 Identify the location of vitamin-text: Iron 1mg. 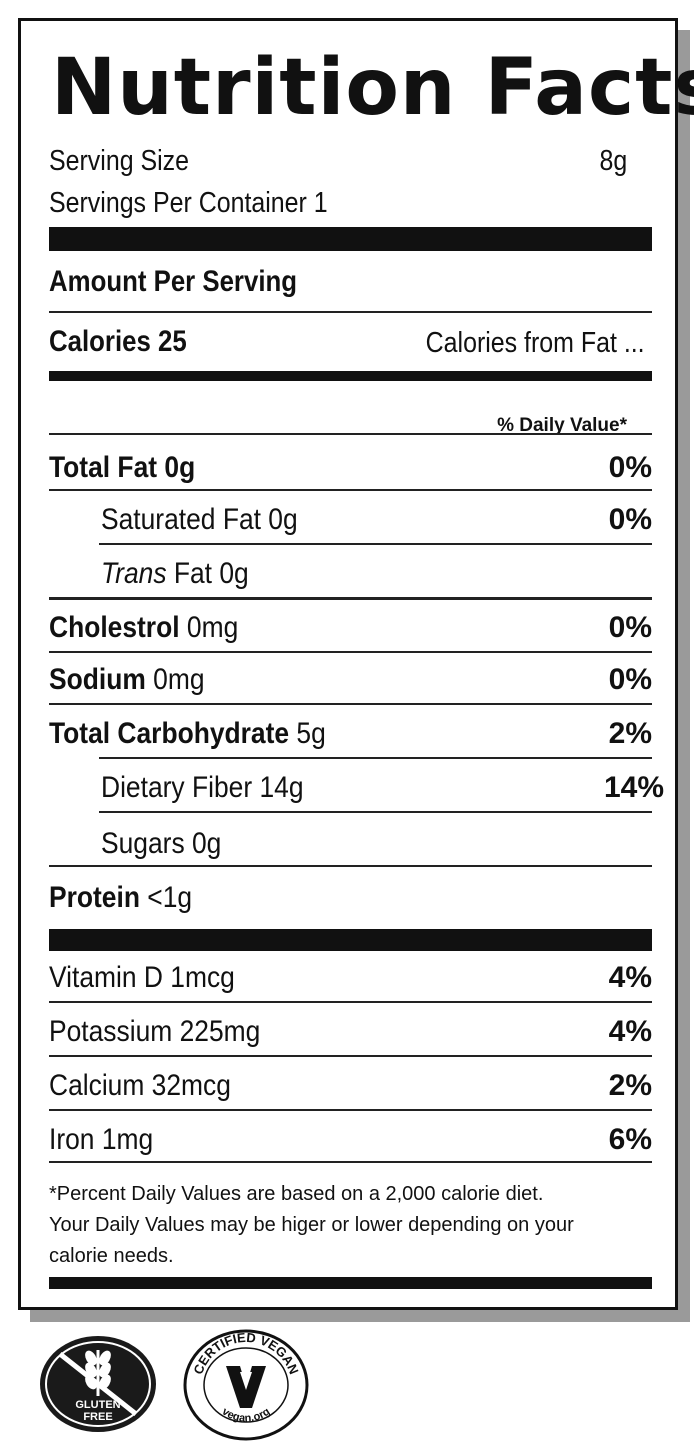
(101, 1139).